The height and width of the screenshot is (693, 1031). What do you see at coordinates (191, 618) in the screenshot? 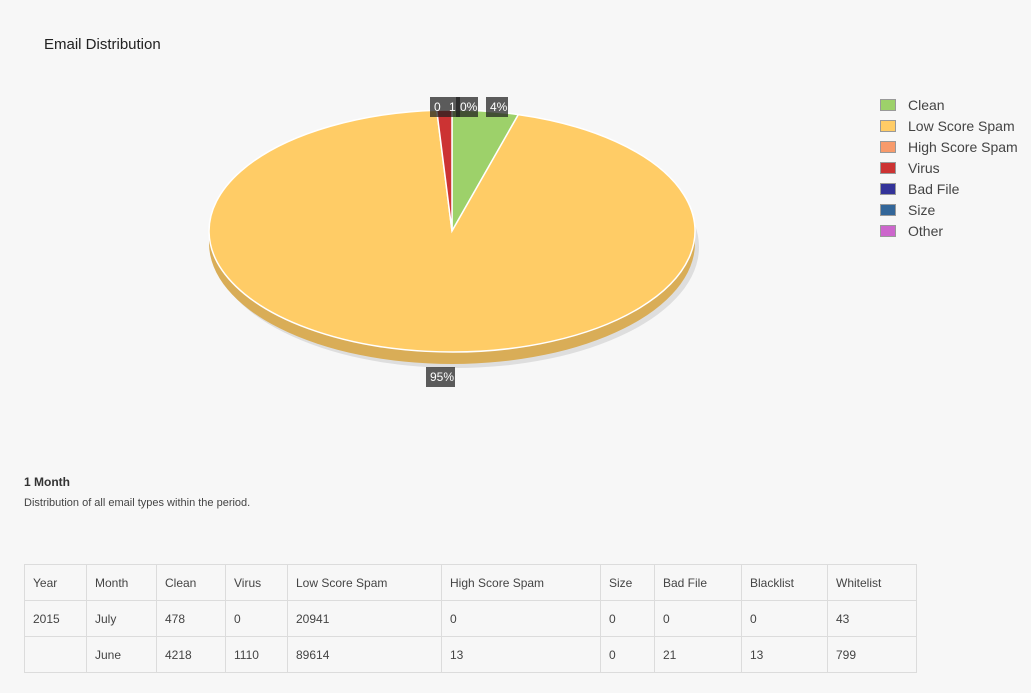
I see `table-cell: 478` at bounding box center [191, 618].